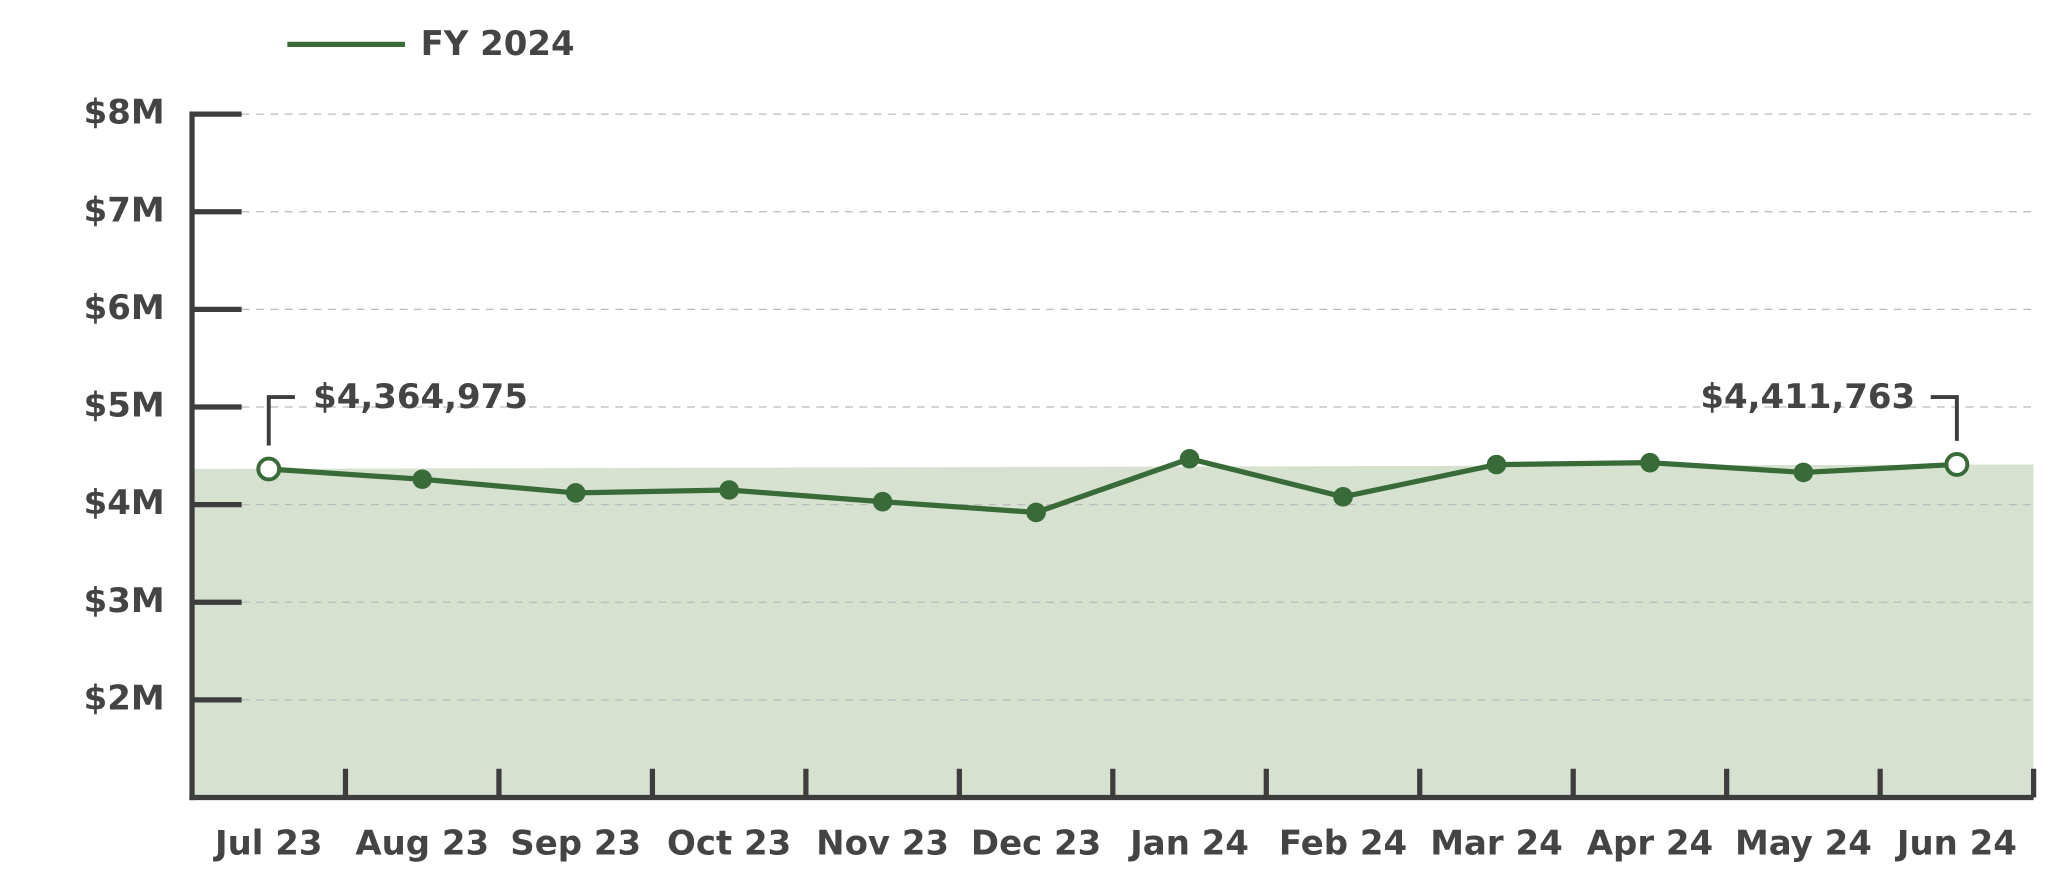  Describe the element at coordinates (422, 844) in the screenshot. I see `x-tick-label: Aug 23` at that location.